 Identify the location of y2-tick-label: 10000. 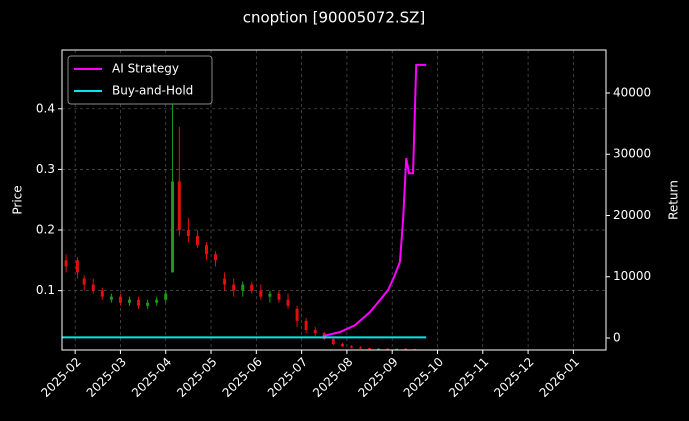
(632, 276).